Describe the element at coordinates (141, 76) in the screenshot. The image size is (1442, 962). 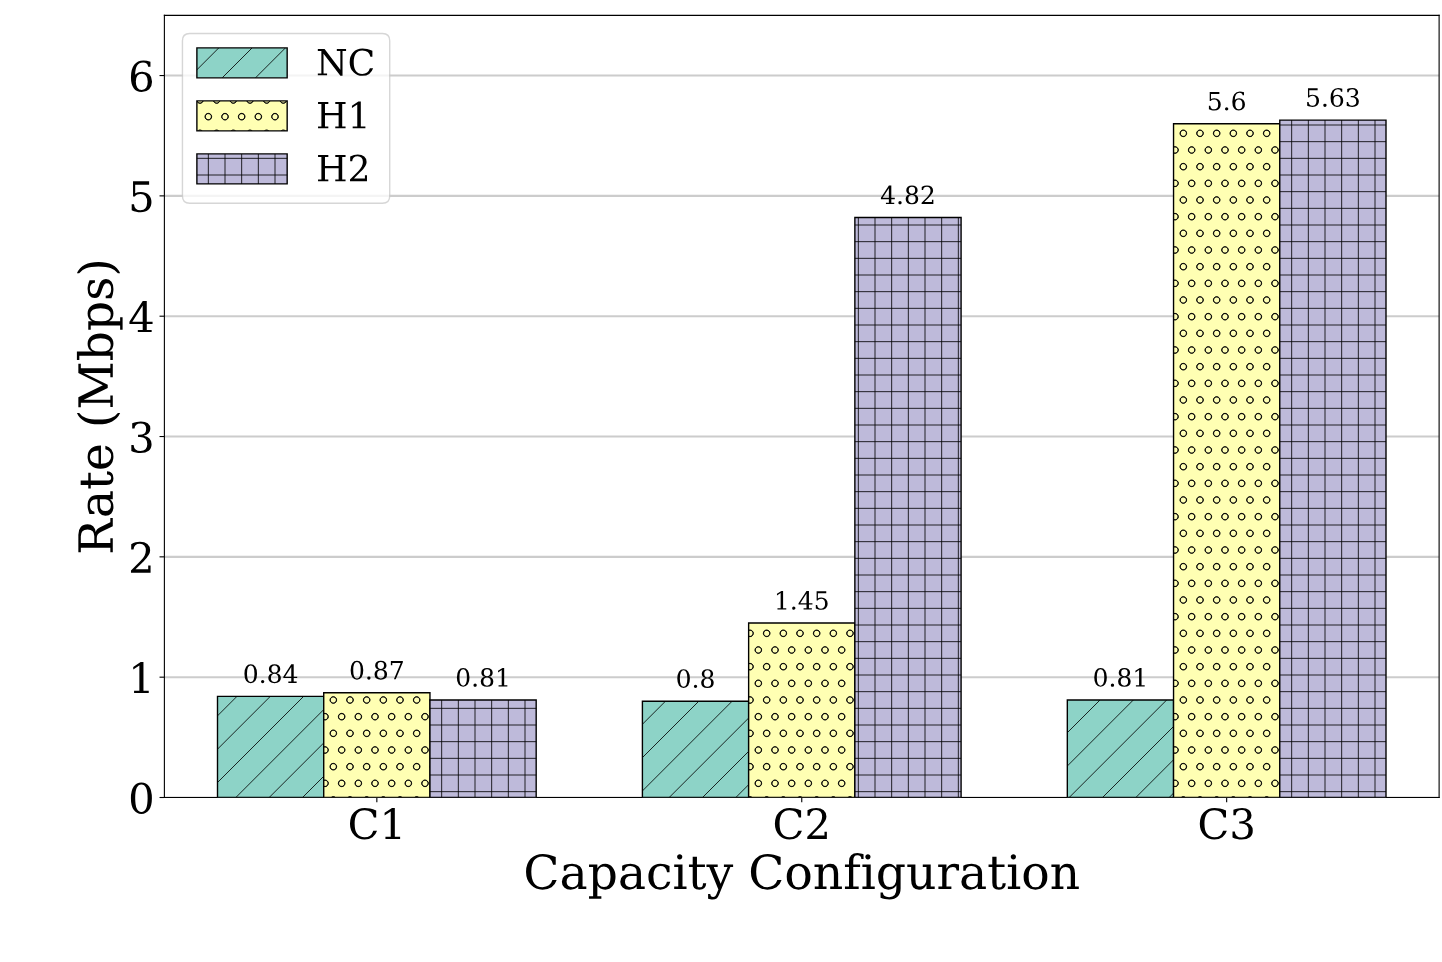
I see `y-tick-label: 6` at that location.